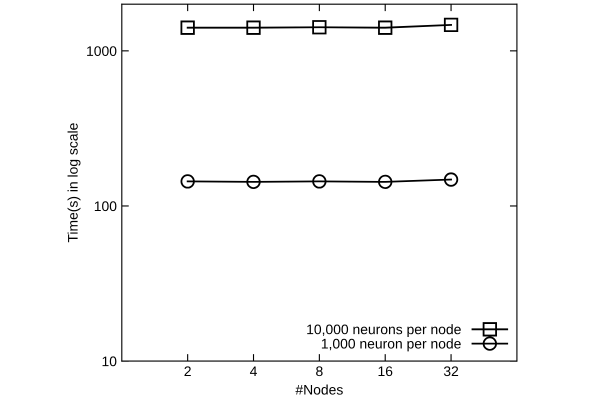  What do you see at coordinates (385, 371) in the screenshot?
I see `x-tick-label: 16` at bounding box center [385, 371].